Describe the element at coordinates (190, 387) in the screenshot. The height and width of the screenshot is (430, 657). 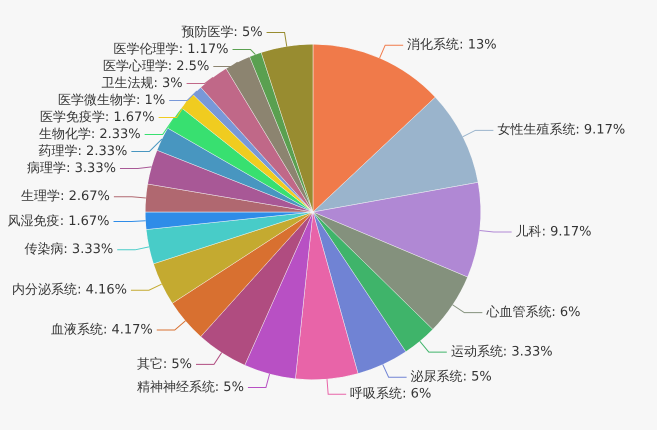
I see `slice-label: 精神神经系统: 5%` at that location.